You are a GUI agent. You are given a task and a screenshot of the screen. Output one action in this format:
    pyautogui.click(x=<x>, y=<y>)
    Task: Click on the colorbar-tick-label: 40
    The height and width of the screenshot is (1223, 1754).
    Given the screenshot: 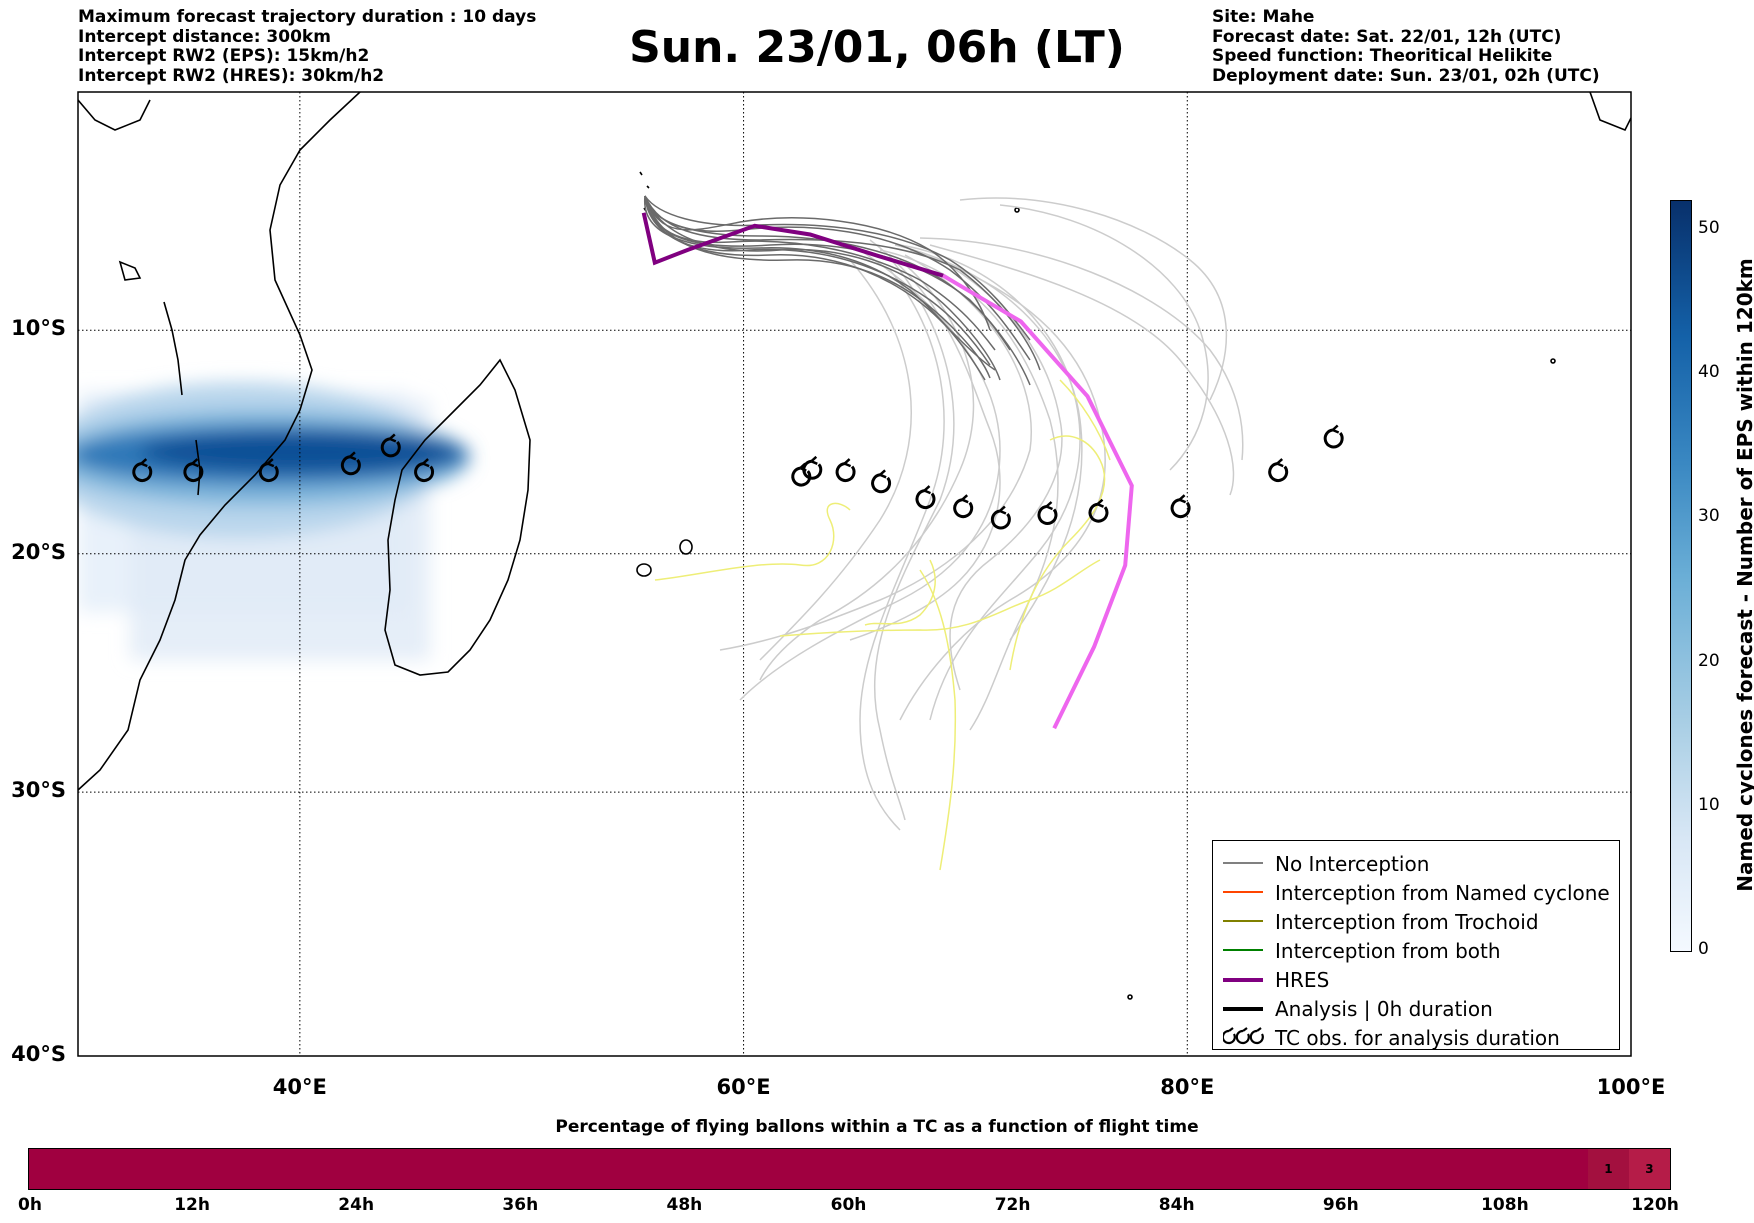 What is the action you would take?
    pyautogui.click(x=1709, y=372)
    